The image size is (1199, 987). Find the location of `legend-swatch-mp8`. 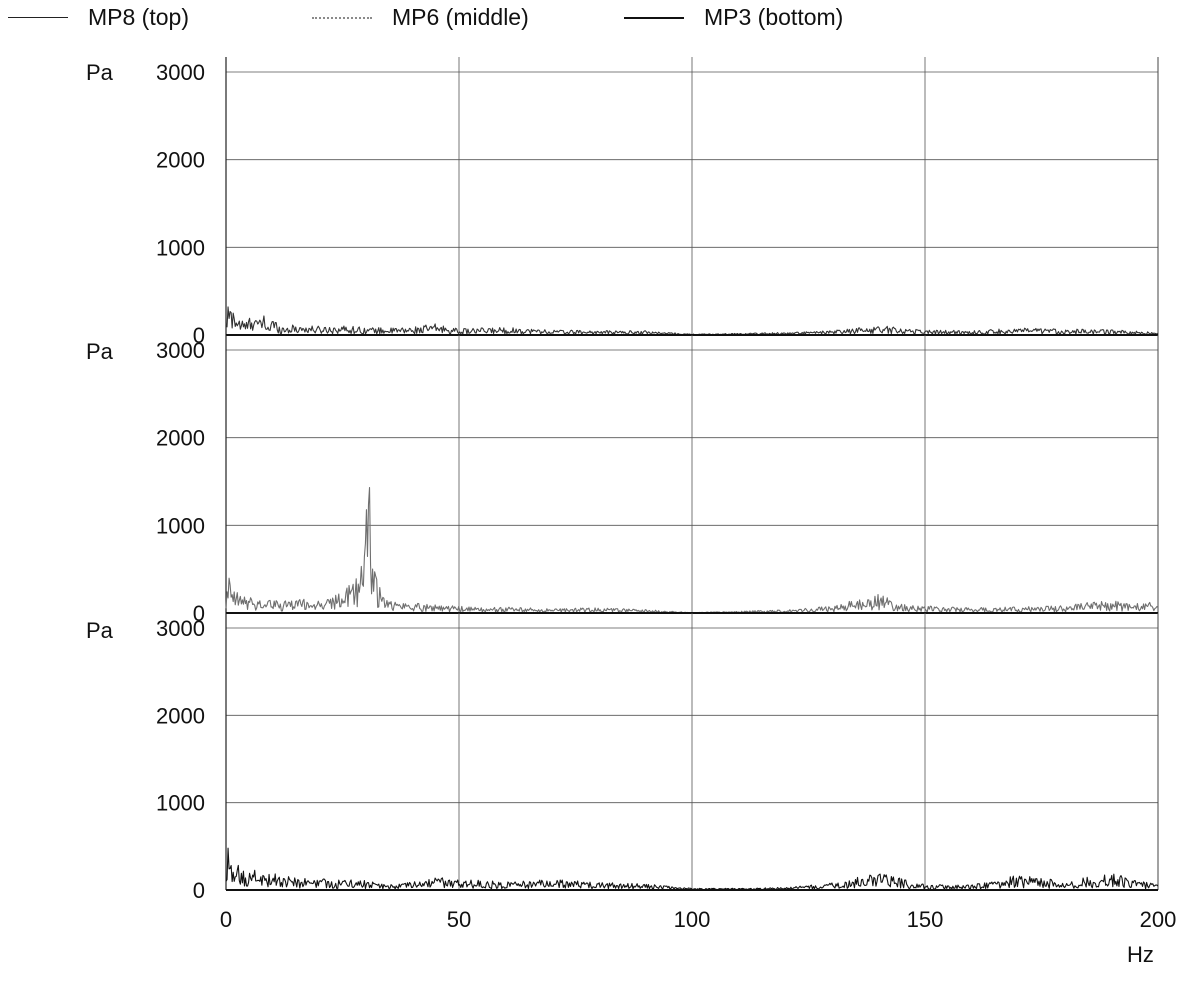

legend-swatch-mp8 is located at coordinates (38, 17).